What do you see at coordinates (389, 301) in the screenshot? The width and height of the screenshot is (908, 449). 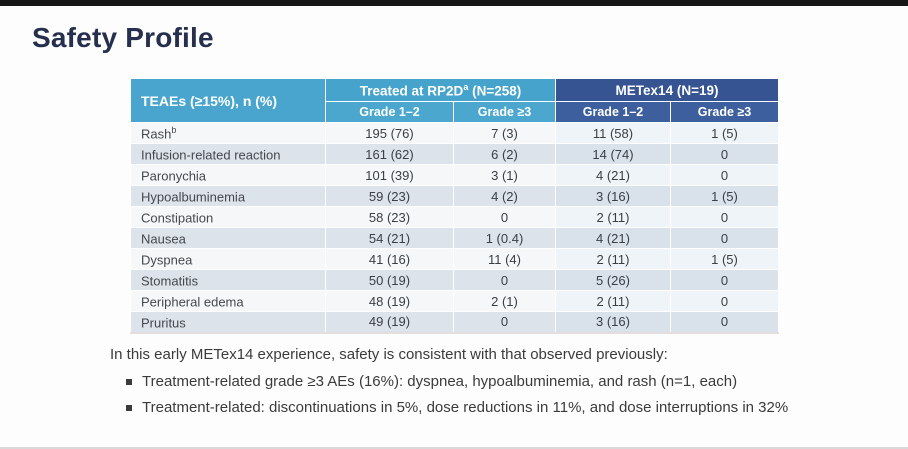 I see `cell-rp2d-grade12: 48 (19)` at bounding box center [389, 301].